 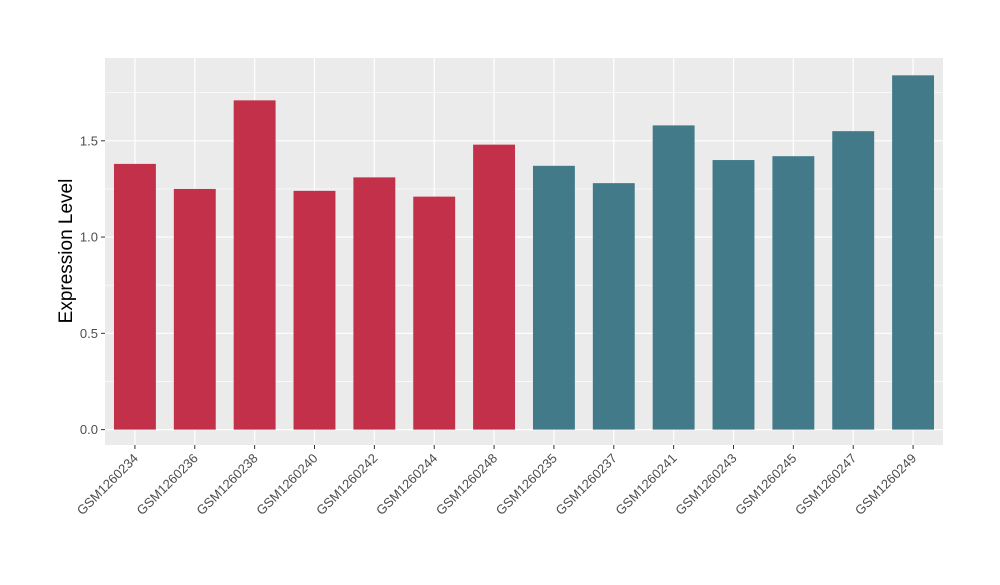 What do you see at coordinates (913, 252) in the screenshot?
I see `bar-GSM1260249` at bounding box center [913, 252].